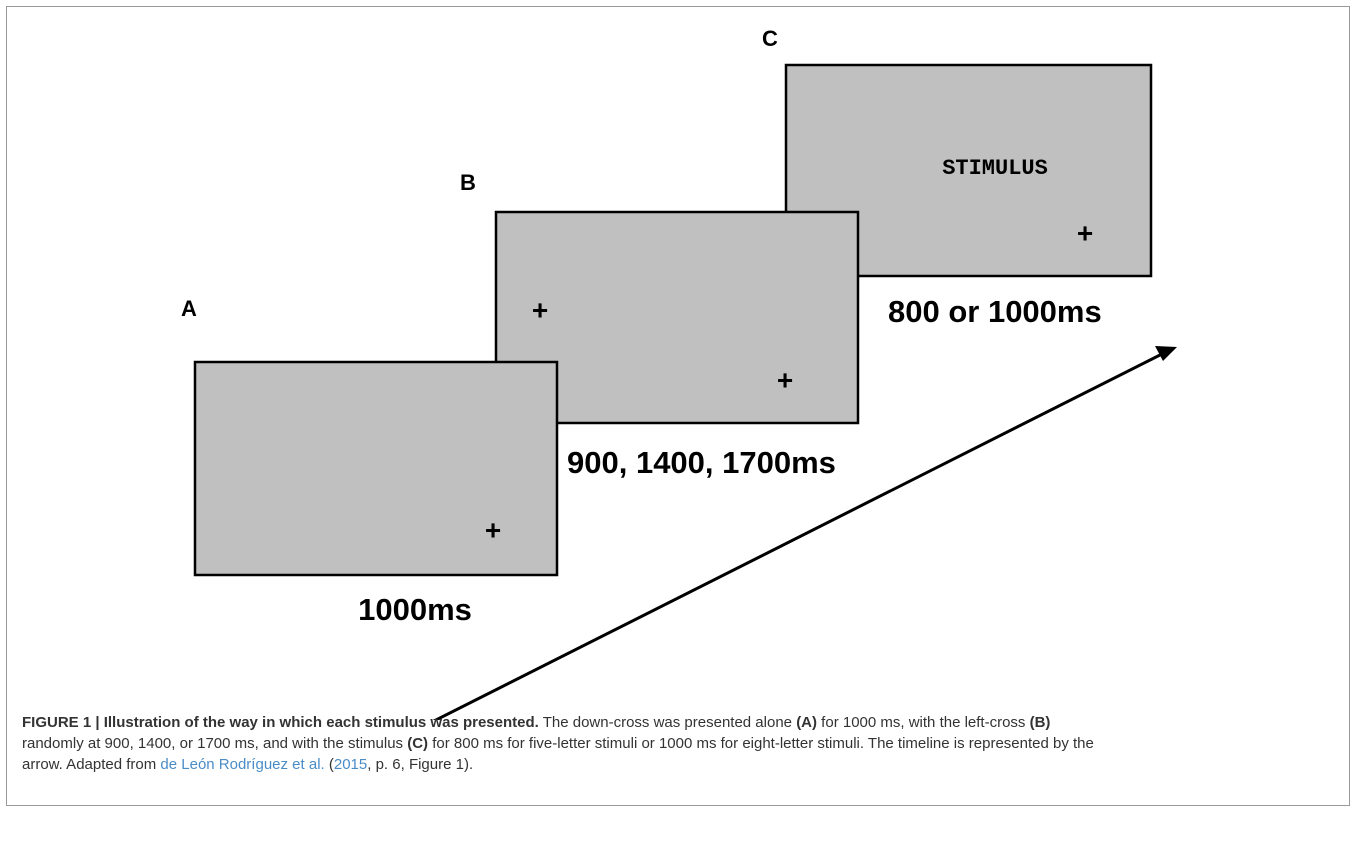 This screenshot has width=1358, height=845. What do you see at coordinates (376, 468) in the screenshot?
I see `screen-a` at bounding box center [376, 468].